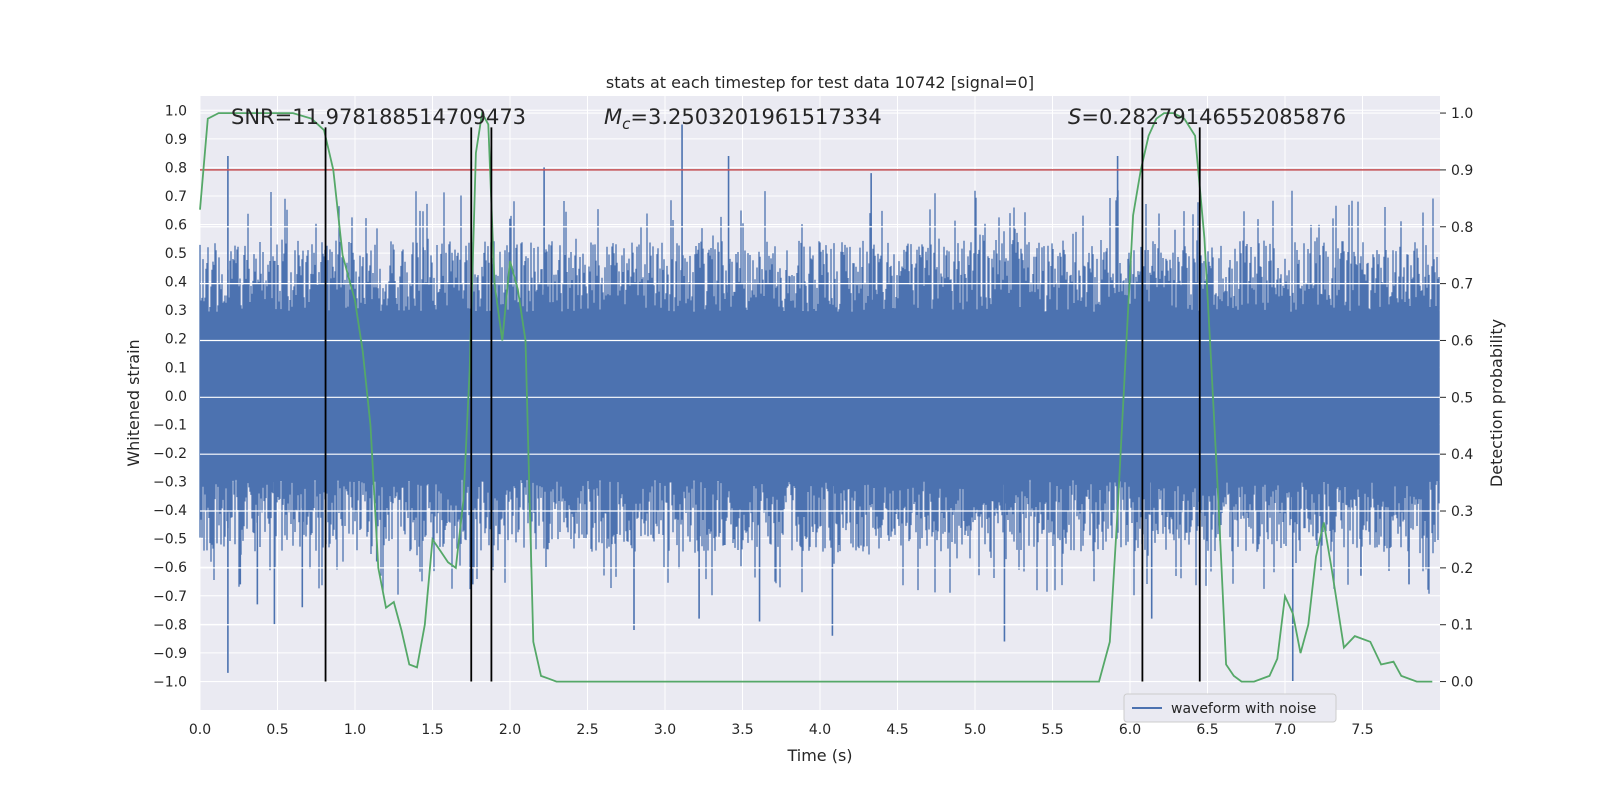 Image resolution: width=1600 pixels, height=800 pixels. I want to click on y-tick-label: 0.3, so click(176, 311).